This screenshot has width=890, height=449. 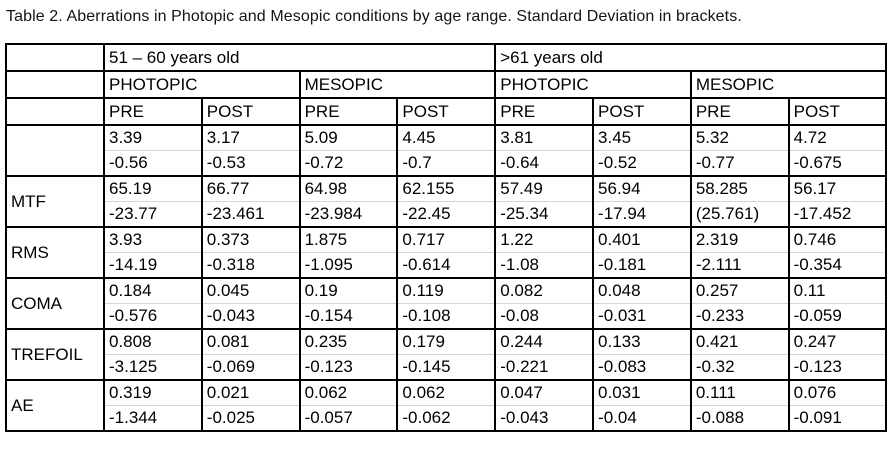 I want to click on mean-value-cell: 0.031, so click(x=642, y=392).